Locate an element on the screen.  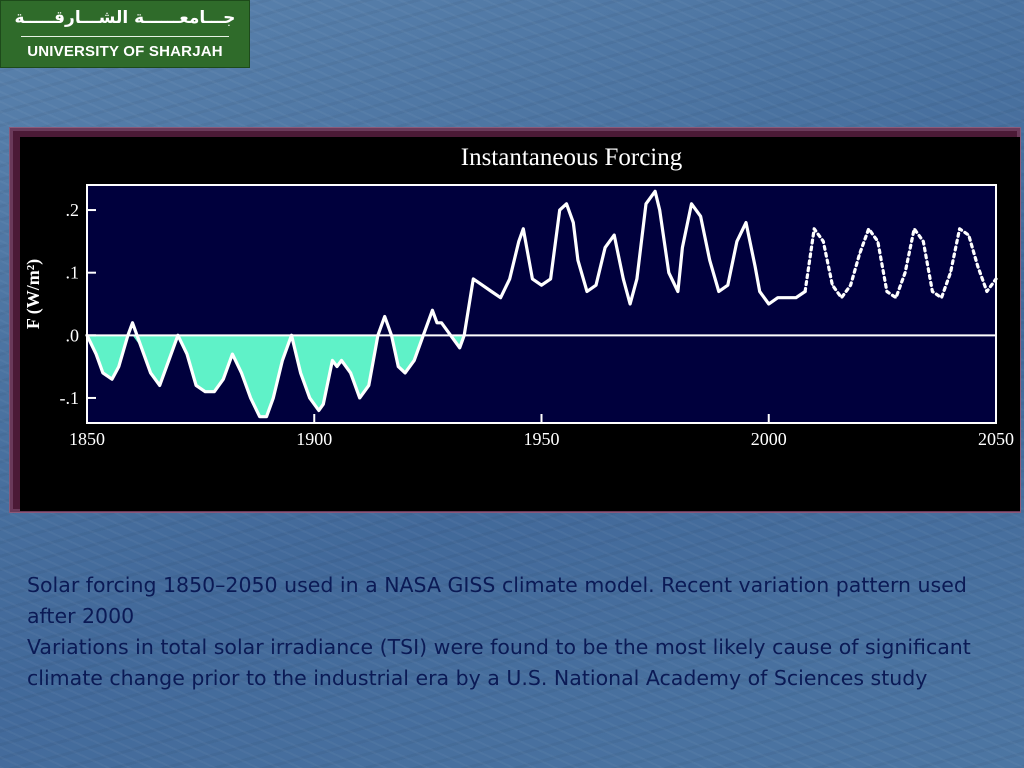
logo-english-text: UNIVERSITY OF SHARJAH is located at coordinates (125, 51).